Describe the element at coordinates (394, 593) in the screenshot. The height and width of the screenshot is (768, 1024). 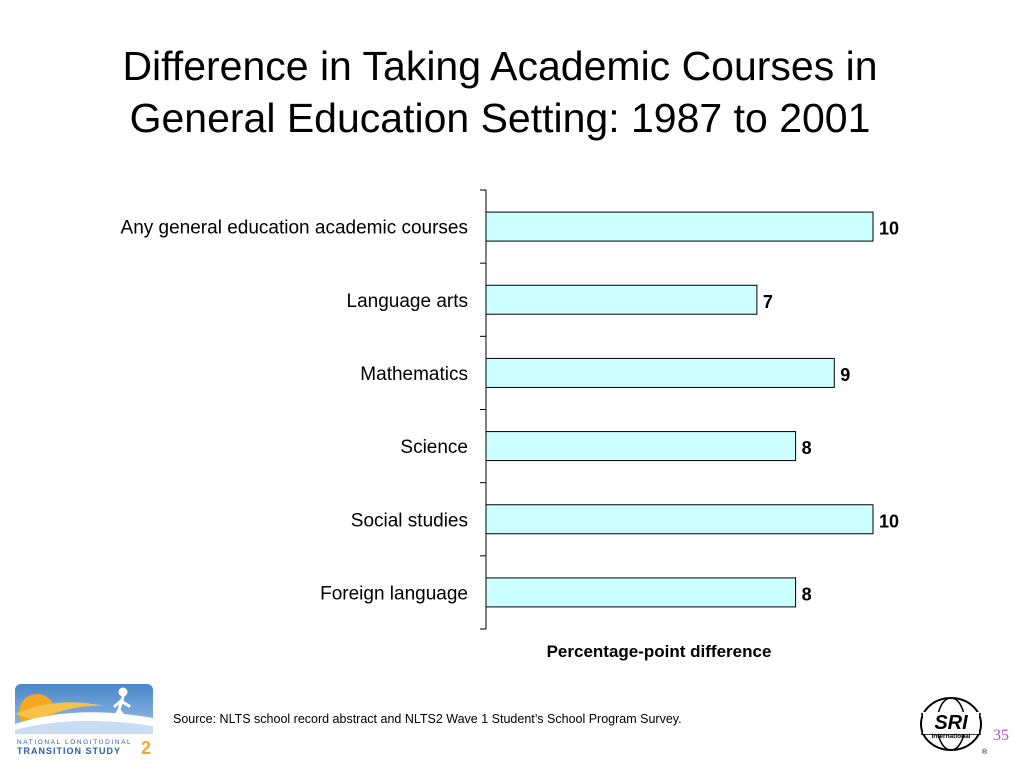
I see `category-label-5: Foreign language` at that location.